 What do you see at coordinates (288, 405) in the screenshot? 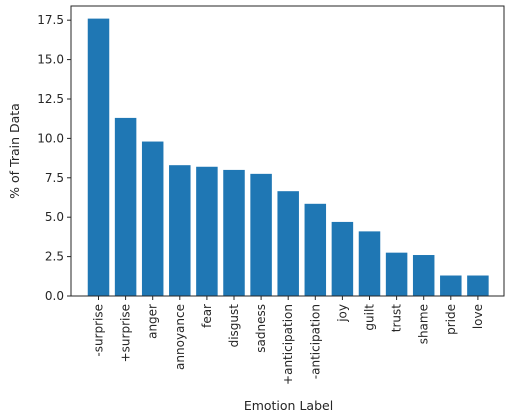
I see `x-axis-label: Emotion Label` at bounding box center [288, 405].